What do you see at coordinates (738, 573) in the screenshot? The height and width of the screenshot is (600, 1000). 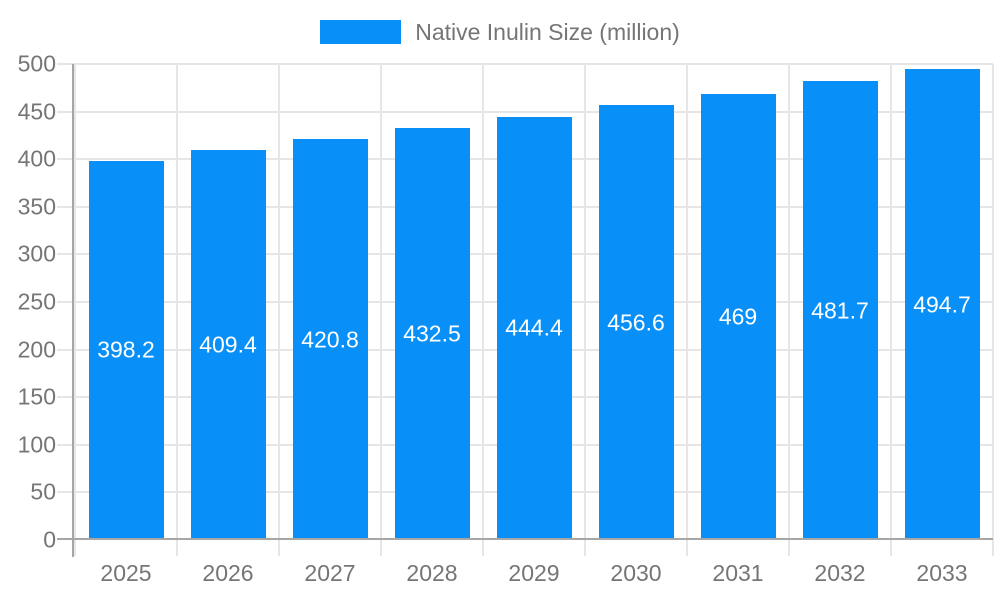 I see `x-axis-tick-label: 2031` at bounding box center [738, 573].